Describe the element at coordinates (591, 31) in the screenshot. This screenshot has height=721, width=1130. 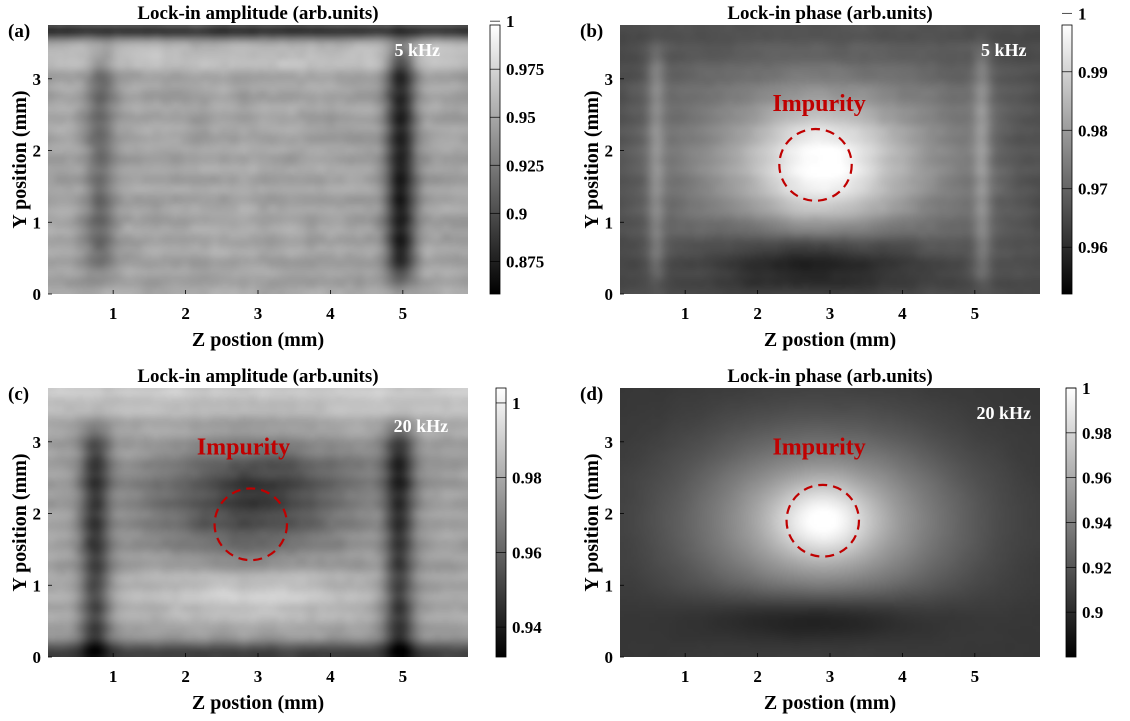
I see `panel-letter: (b)` at that location.